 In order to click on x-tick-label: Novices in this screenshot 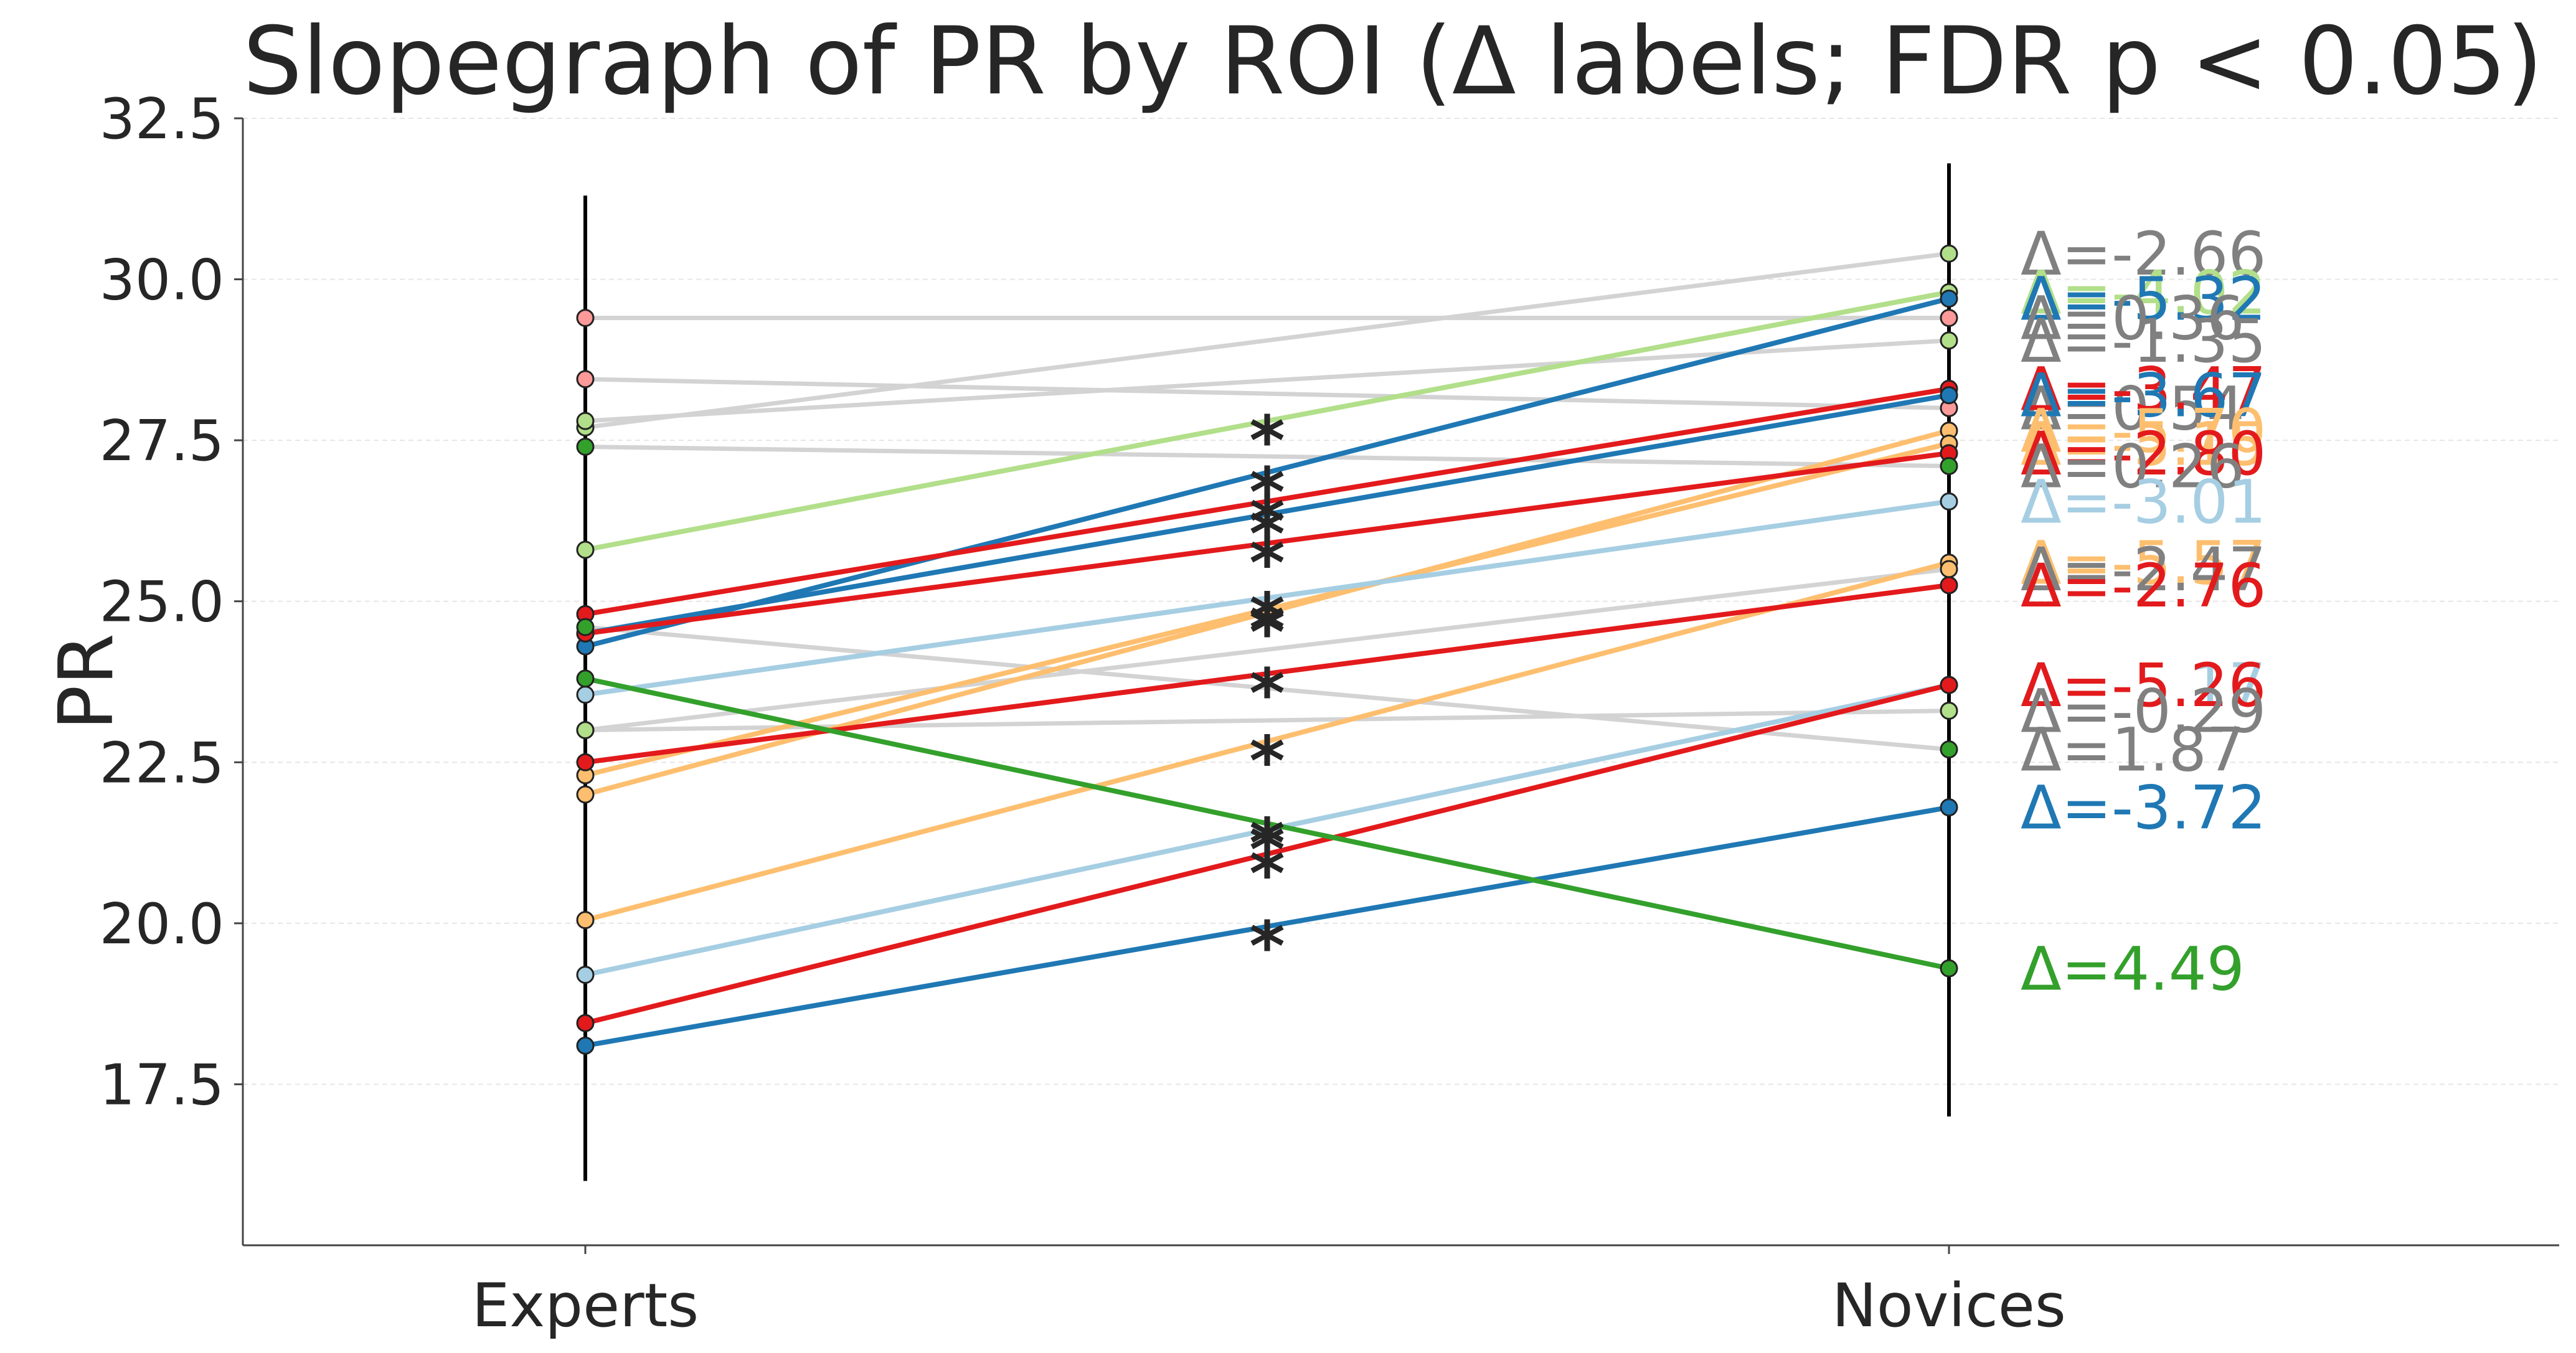, I will do `click(1949, 1306)`.